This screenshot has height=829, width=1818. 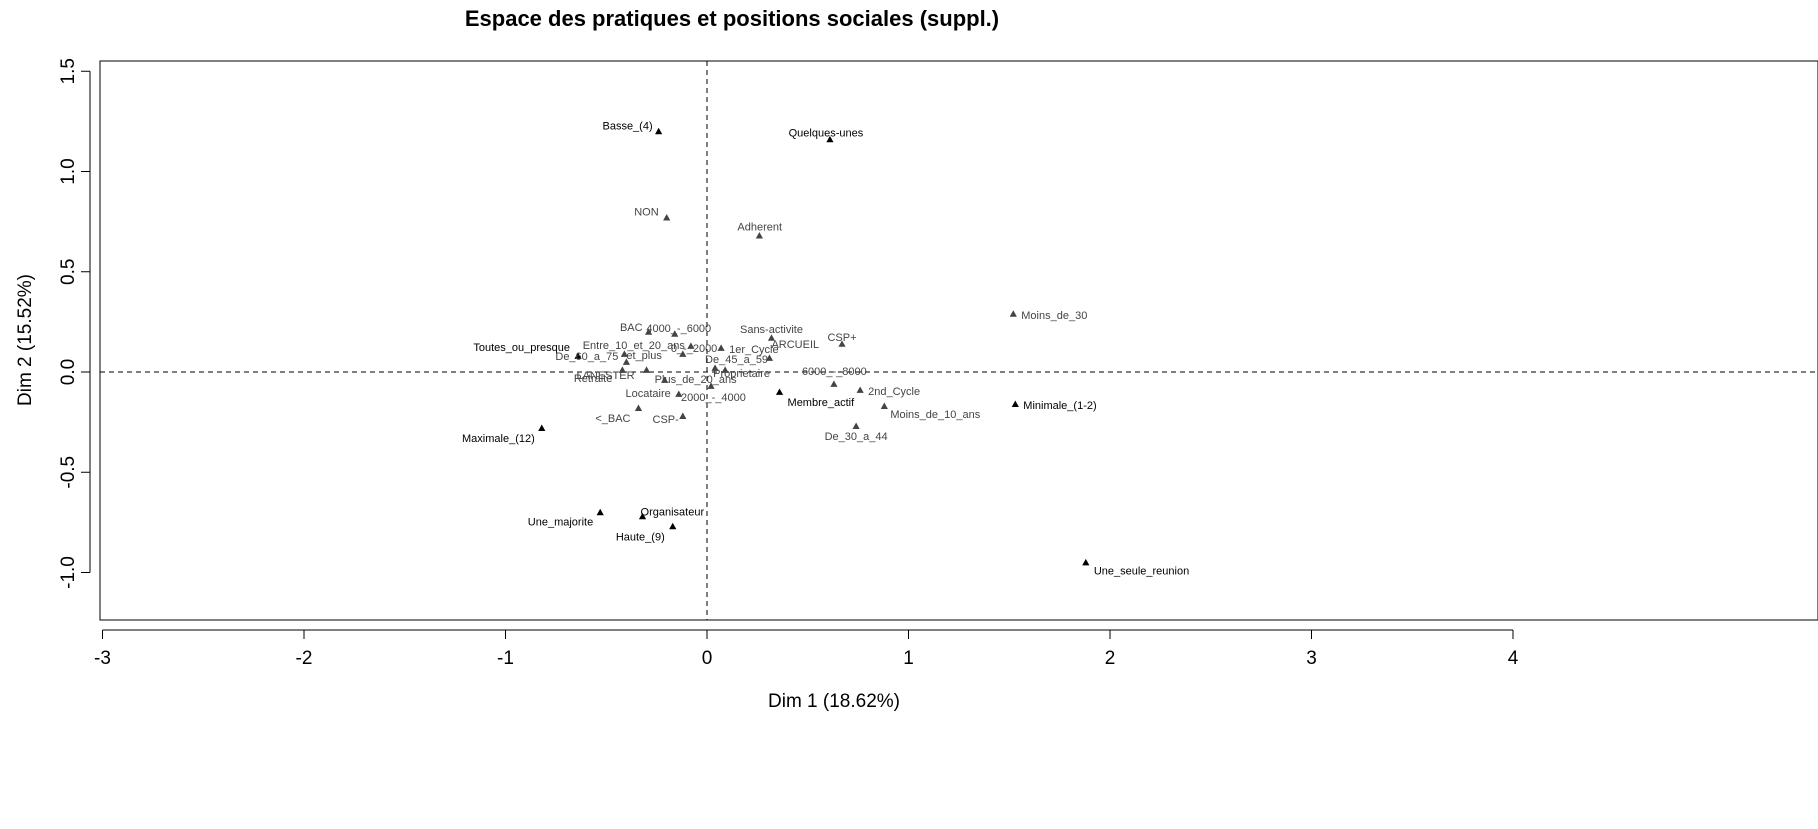 I want to click on point-label: ARCUEIL, so click(x=795, y=345).